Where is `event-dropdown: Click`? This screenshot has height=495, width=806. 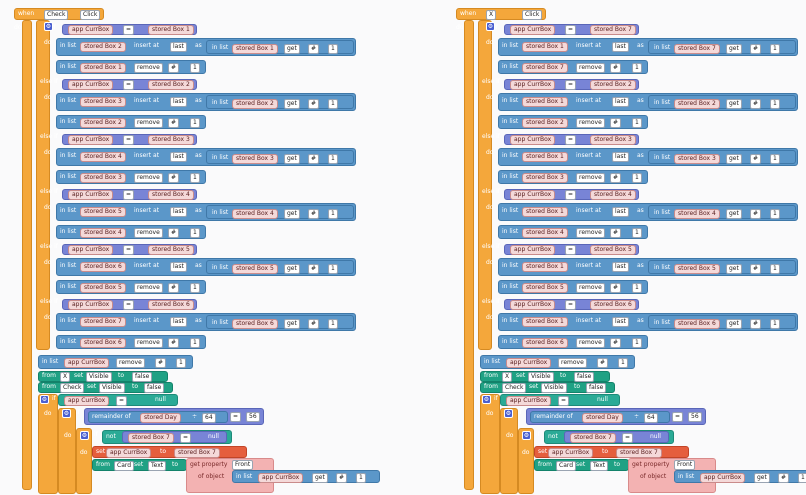
event-dropdown: Click is located at coordinates (90, 15).